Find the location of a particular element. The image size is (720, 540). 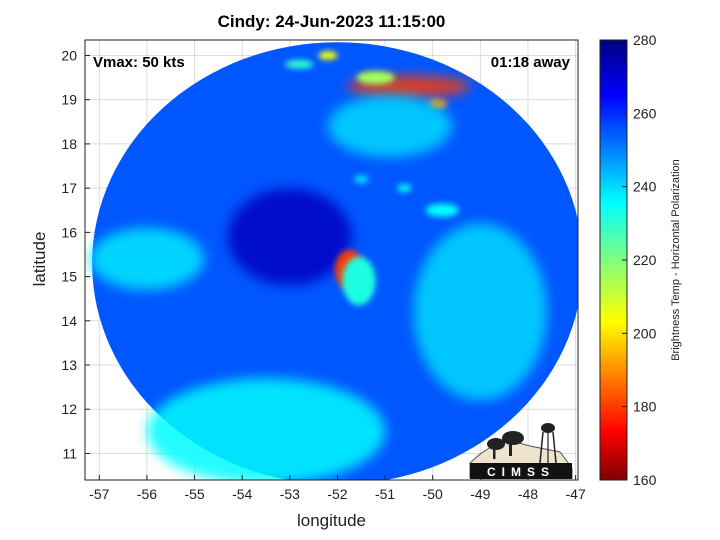

time-away-annotation: 01:18 away is located at coordinates (530, 62).